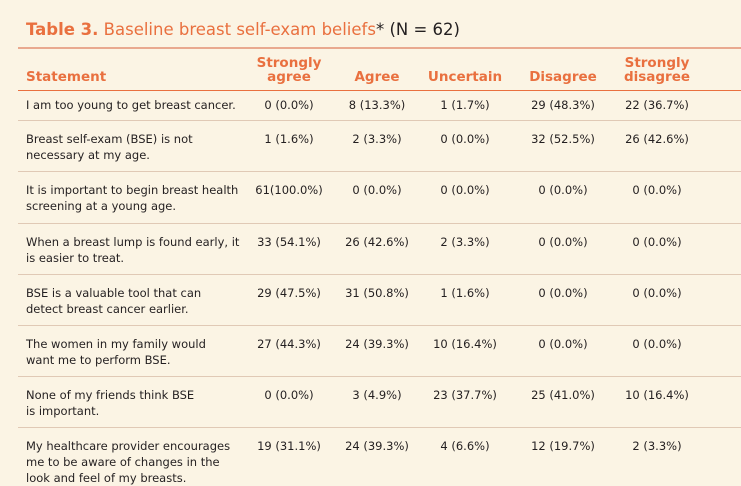 This screenshot has width=741, height=486. I want to click on cell-uncertain: 1 (1.7%), so click(465, 105).